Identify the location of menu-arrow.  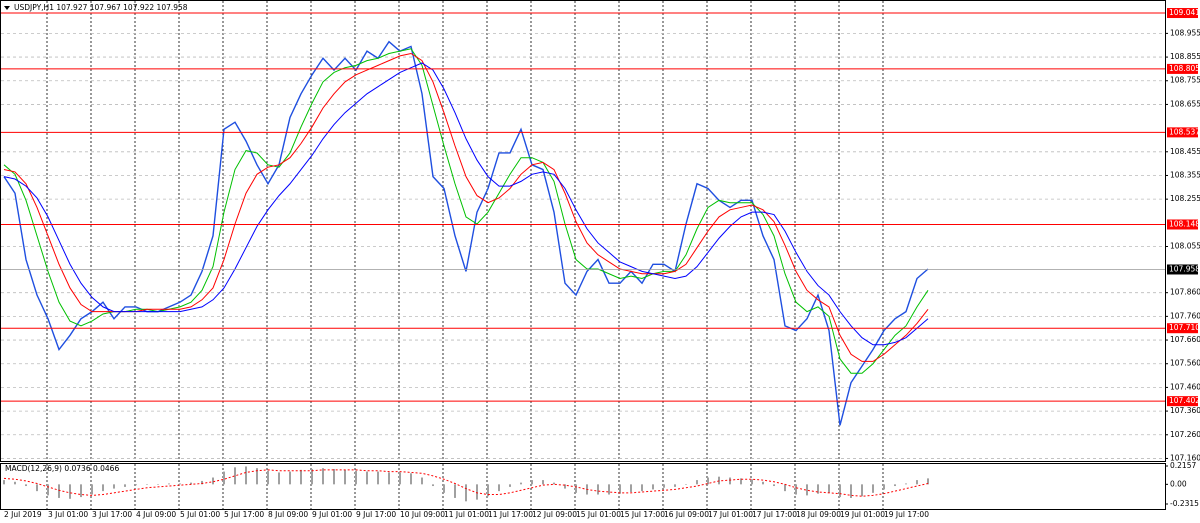
(7, 8).